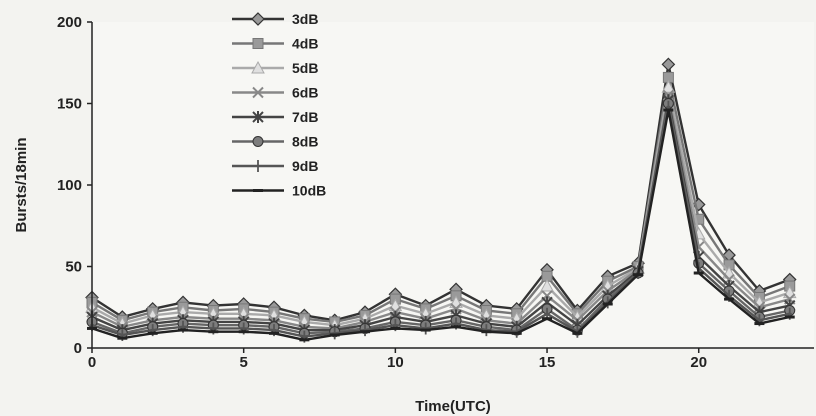  I want to click on x-axis-title: Time(UTC), so click(453, 406).